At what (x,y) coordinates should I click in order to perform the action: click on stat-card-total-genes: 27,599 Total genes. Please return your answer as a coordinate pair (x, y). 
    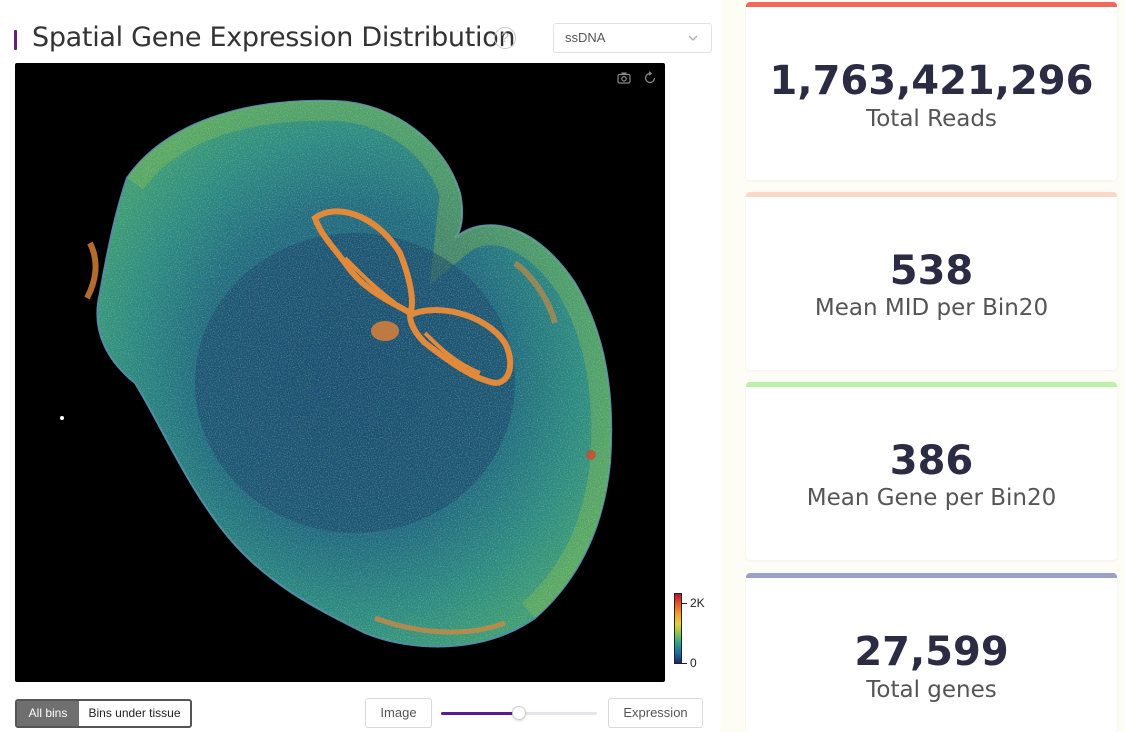
    Looking at the image, I should click on (931, 652).